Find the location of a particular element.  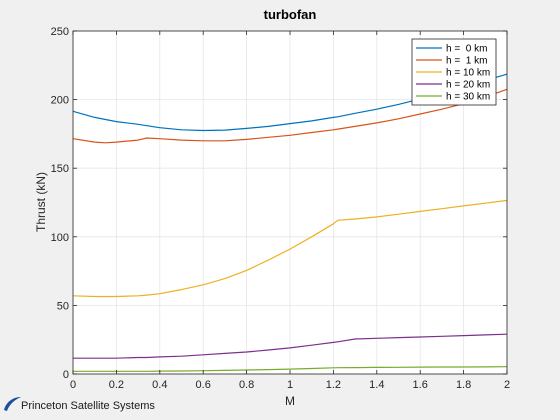

x-tick-label: 0.4 is located at coordinates (159, 385).